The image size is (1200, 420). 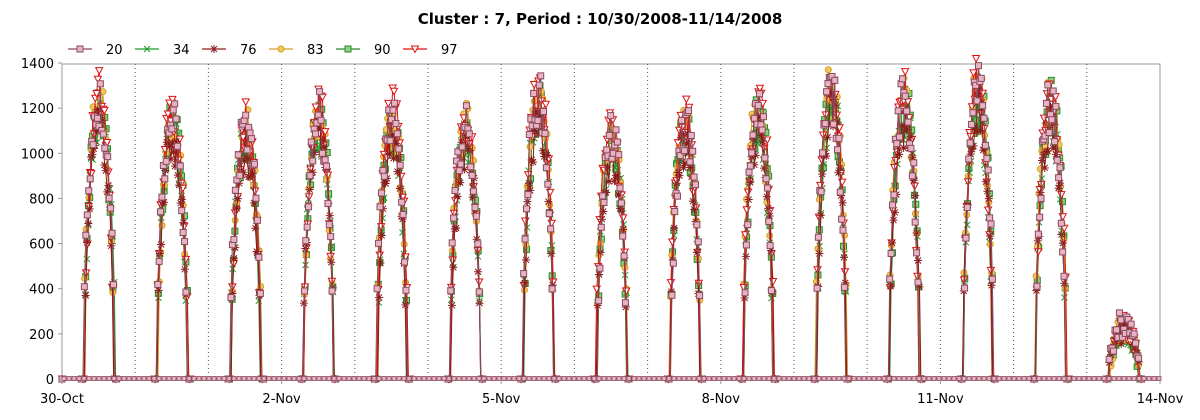 I want to click on y-tick-label: 1200, so click(x=37, y=109).